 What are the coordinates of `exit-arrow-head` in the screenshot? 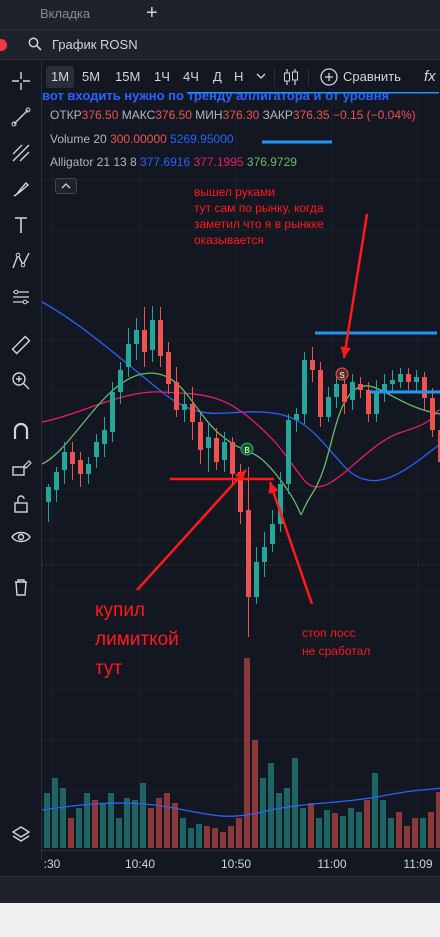 It's located at (345, 352).